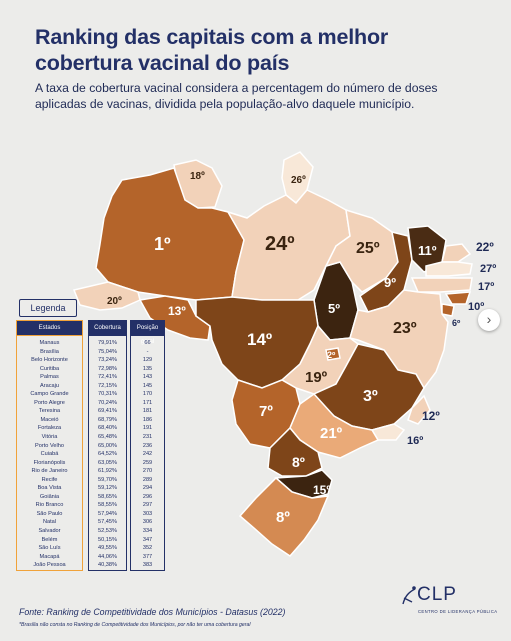 The width and height of the screenshot is (511, 641). I want to click on state-espirito-santo, so click(419, 409).